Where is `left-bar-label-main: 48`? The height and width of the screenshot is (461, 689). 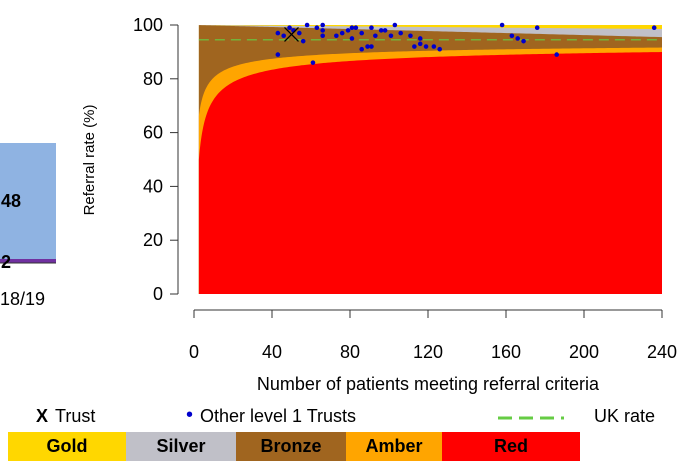
left-bar-label-main: 48 is located at coordinates (11, 201).